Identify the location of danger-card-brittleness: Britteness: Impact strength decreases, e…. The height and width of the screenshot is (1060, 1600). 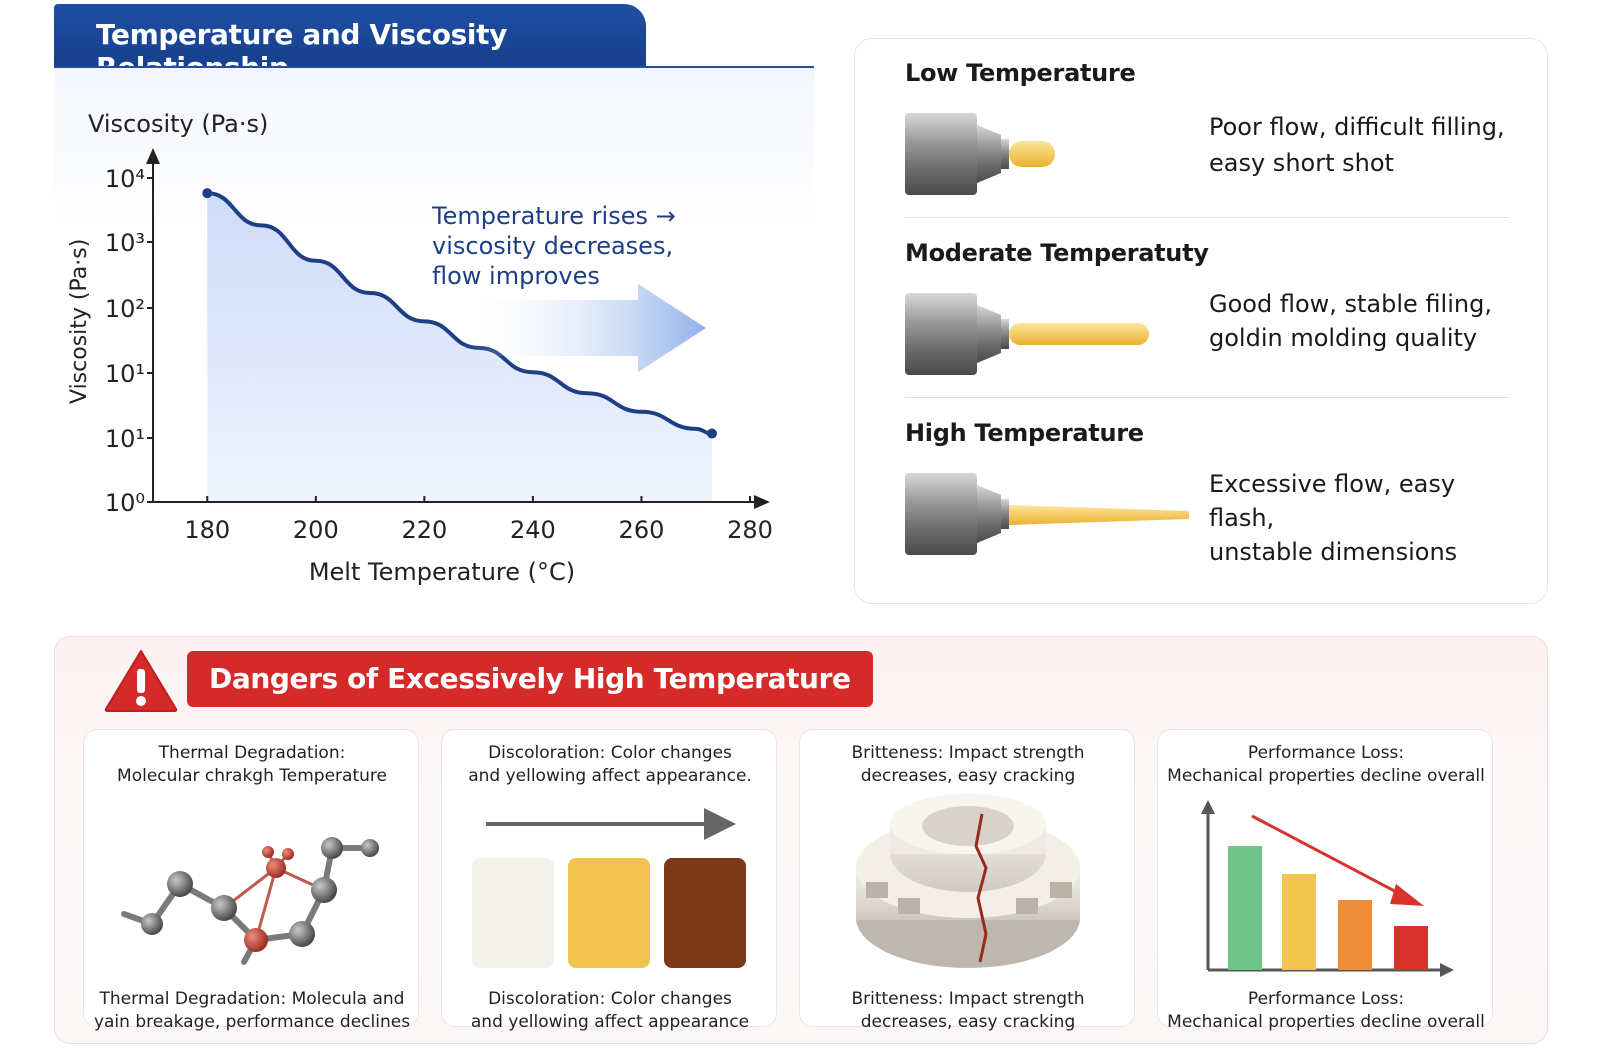
(967, 880).